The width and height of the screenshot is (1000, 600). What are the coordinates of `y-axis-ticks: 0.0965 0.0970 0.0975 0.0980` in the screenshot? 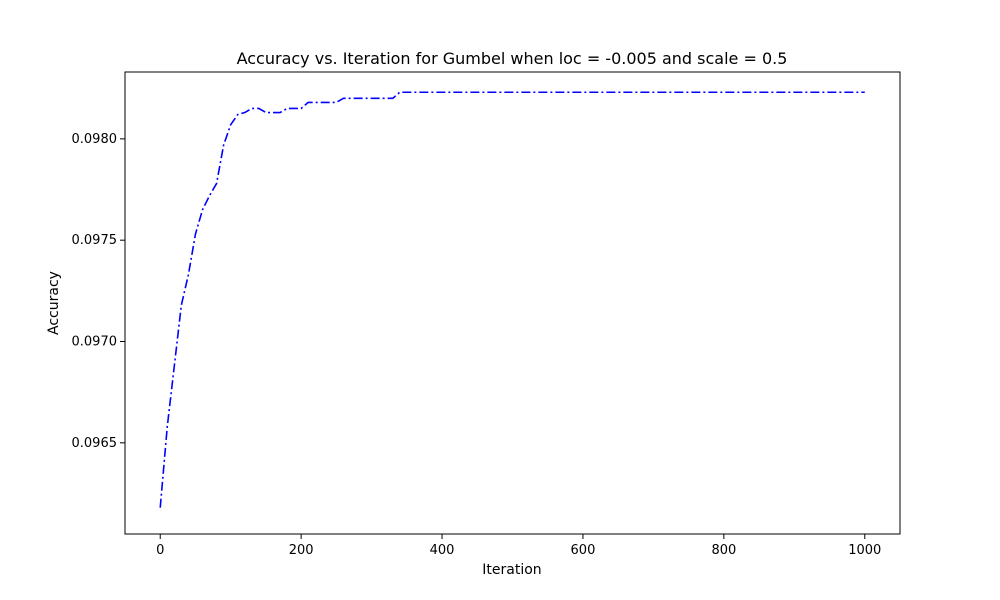 It's located at (98, 291).